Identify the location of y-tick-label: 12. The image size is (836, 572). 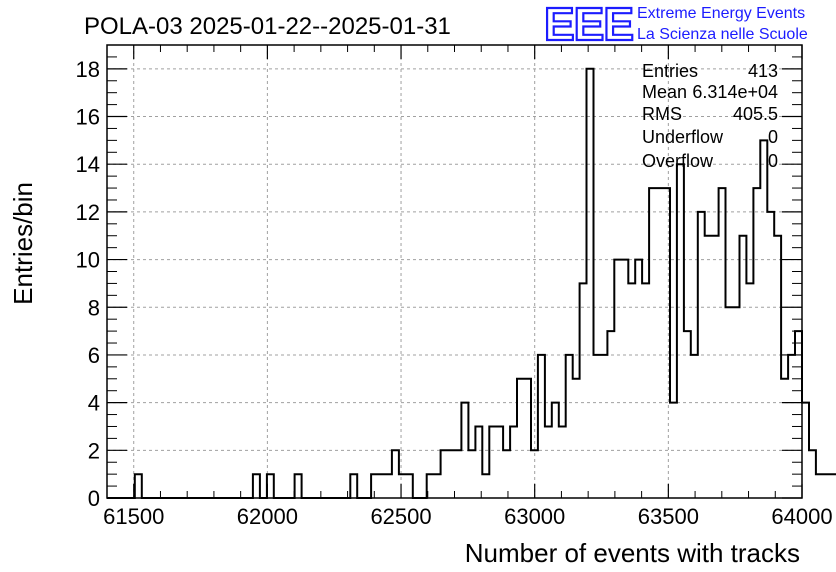
(88, 212).